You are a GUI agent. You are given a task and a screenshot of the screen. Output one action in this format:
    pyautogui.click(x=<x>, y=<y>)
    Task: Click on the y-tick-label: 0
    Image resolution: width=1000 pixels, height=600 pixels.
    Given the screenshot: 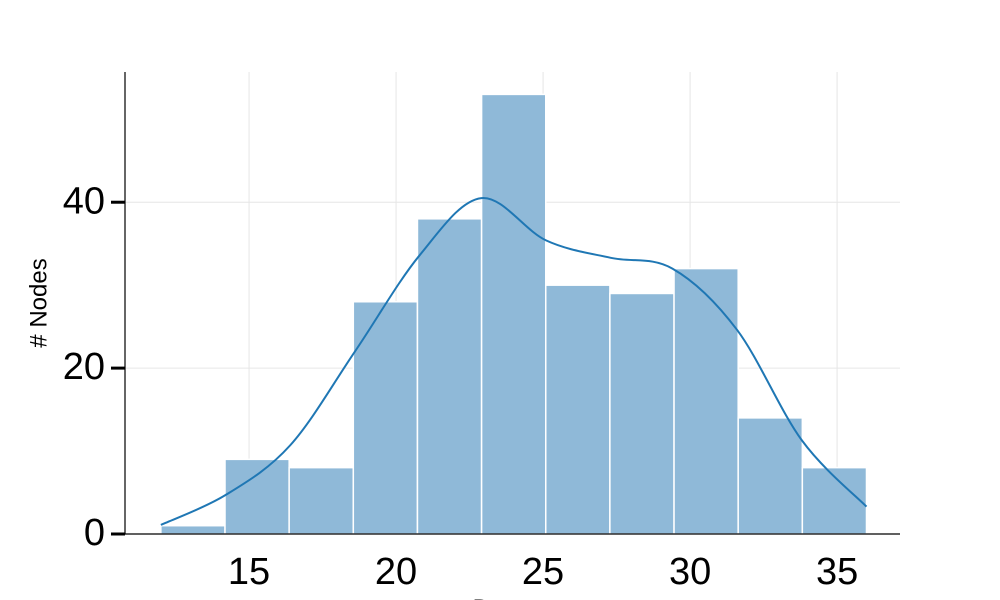 What is the action you would take?
    pyautogui.click(x=94, y=533)
    